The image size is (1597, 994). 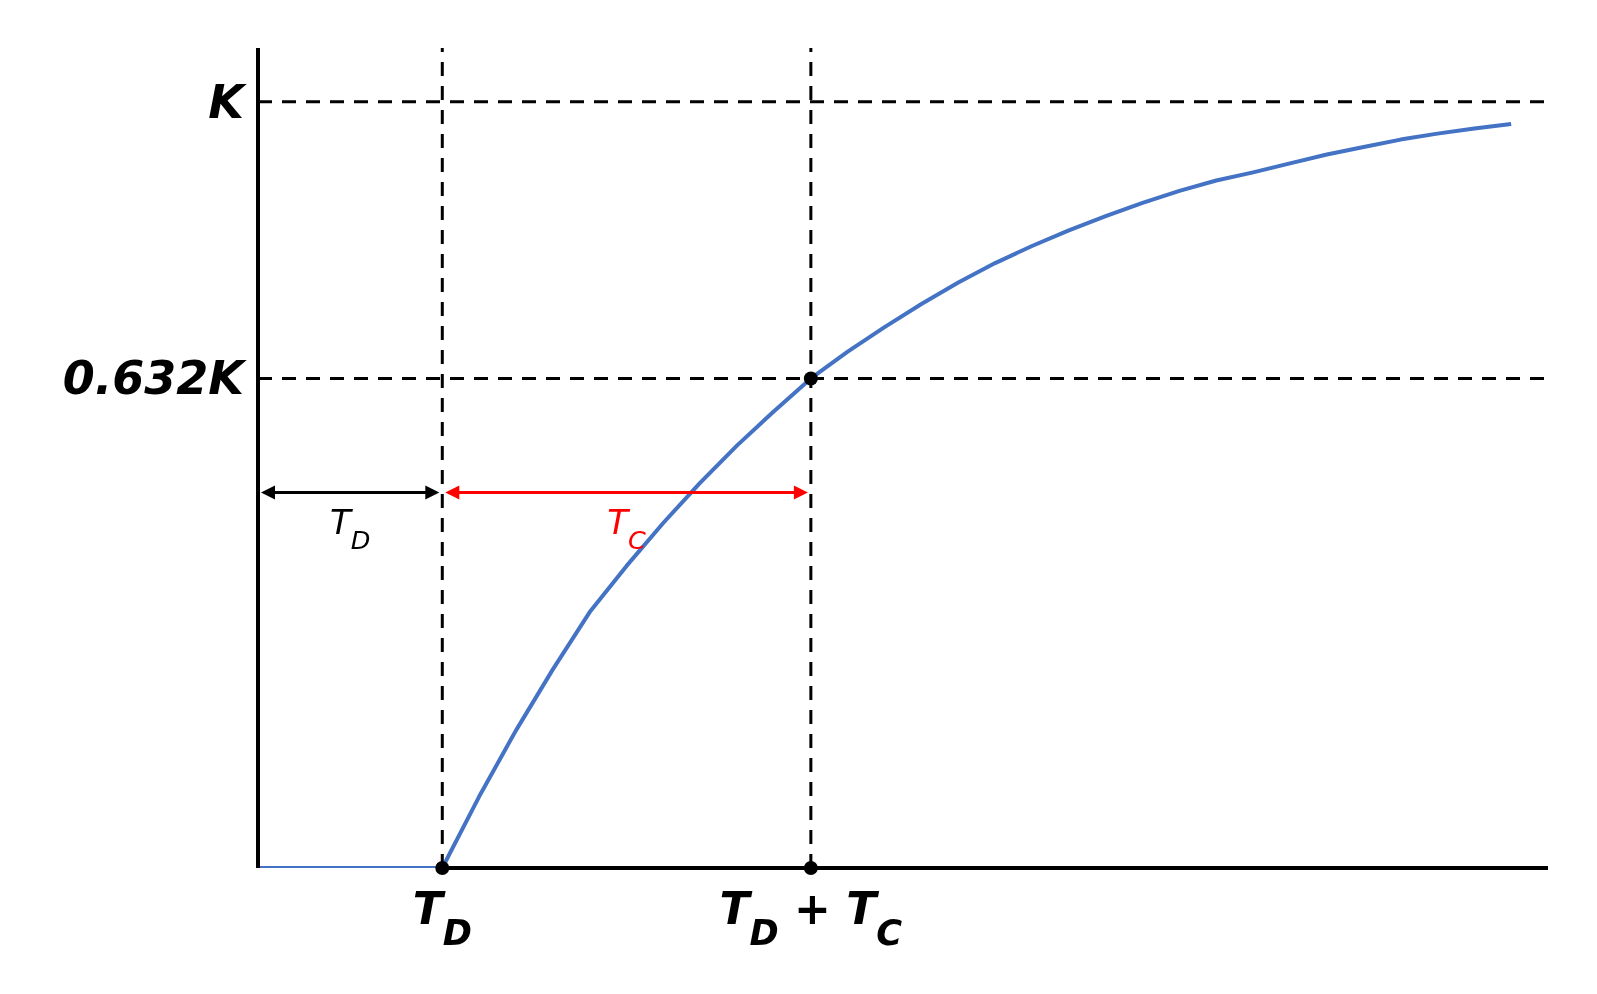 I want to click on annotation: T$_{D}$, so click(x=350, y=529).